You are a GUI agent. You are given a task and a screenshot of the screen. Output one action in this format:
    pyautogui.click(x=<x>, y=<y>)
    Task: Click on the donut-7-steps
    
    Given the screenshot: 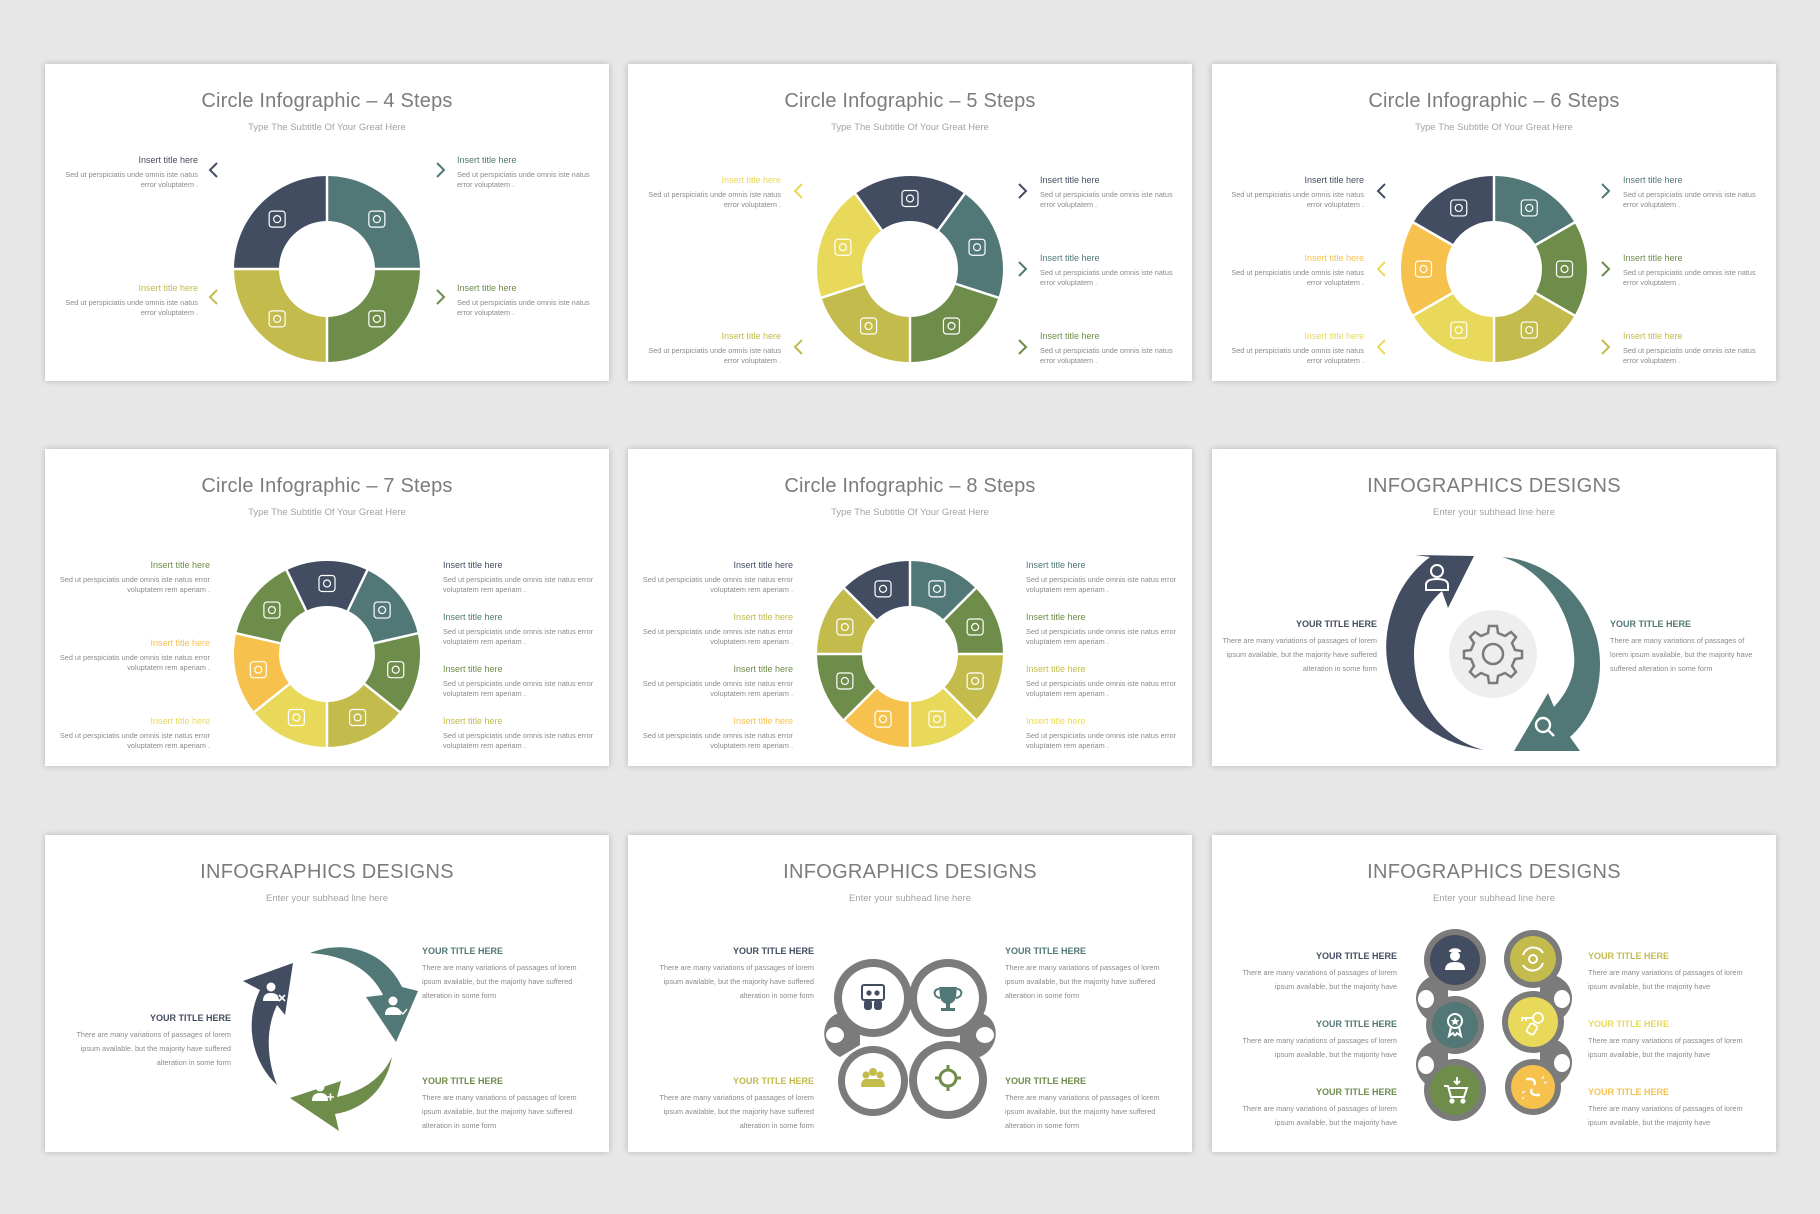 What is the action you would take?
    pyautogui.click(x=327, y=654)
    